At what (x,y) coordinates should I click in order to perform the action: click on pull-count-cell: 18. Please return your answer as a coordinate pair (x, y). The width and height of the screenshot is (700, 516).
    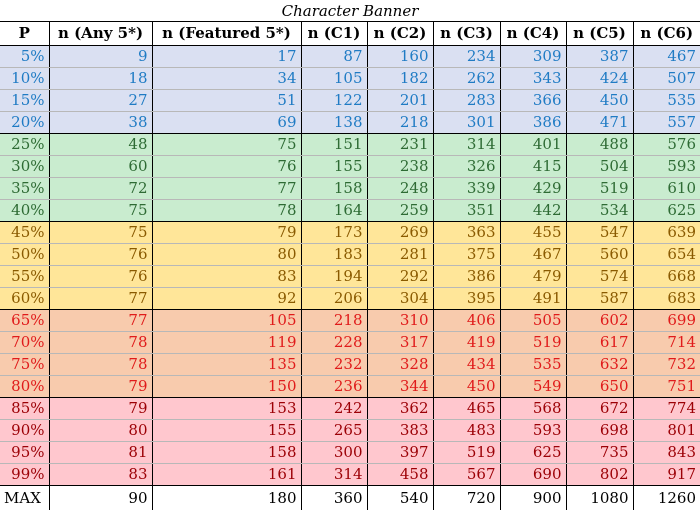
    Looking at the image, I should click on (101, 78).